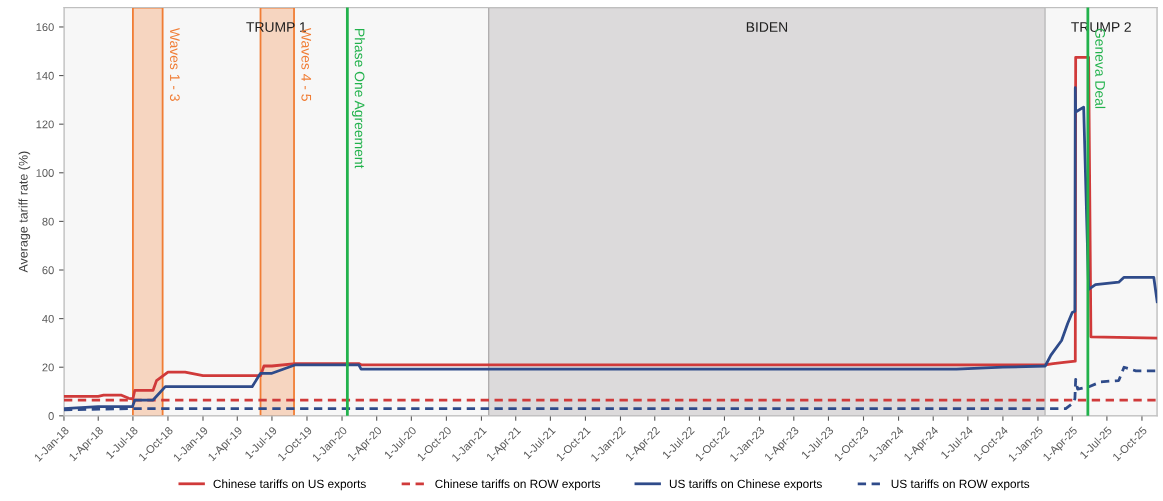  What do you see at coordinates (174, 64) in the screenshot?
I see `band-label: Waves 1 - 3` at bounding box center [174, 64].